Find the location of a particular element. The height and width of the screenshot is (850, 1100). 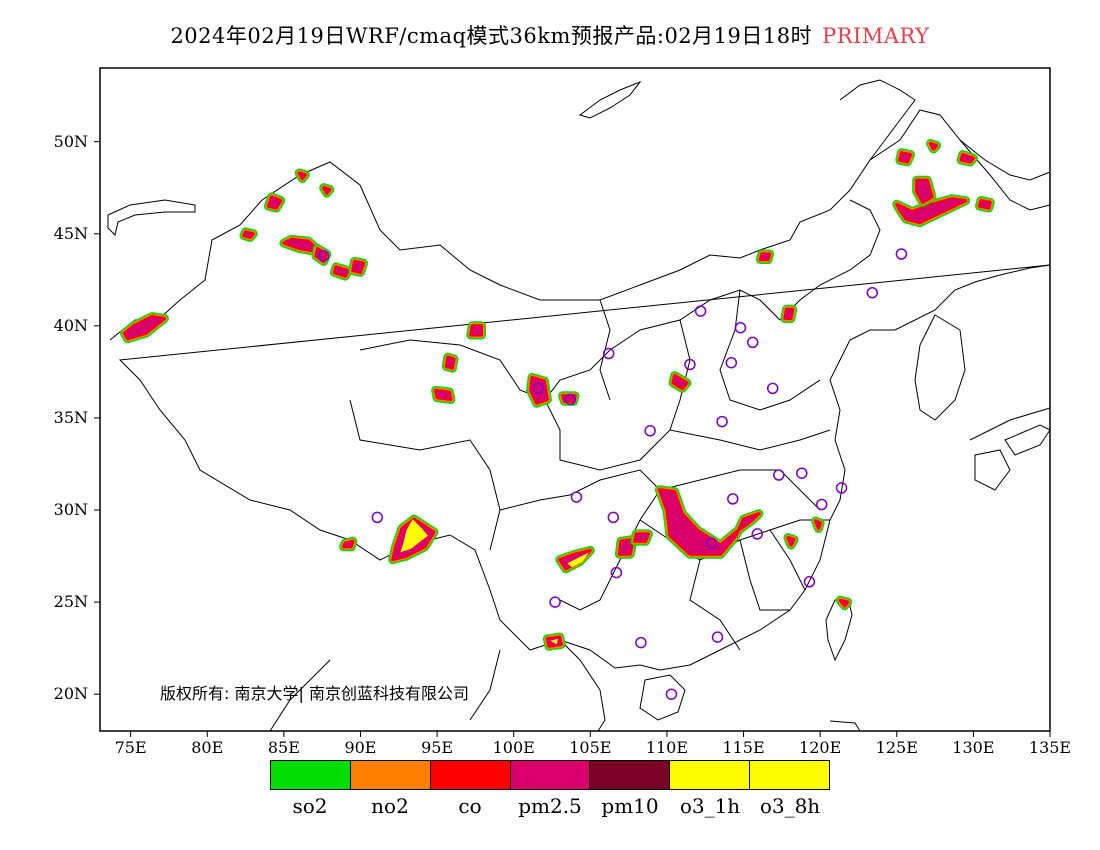

legend-swatch-co is located at coordinates (470, 775).